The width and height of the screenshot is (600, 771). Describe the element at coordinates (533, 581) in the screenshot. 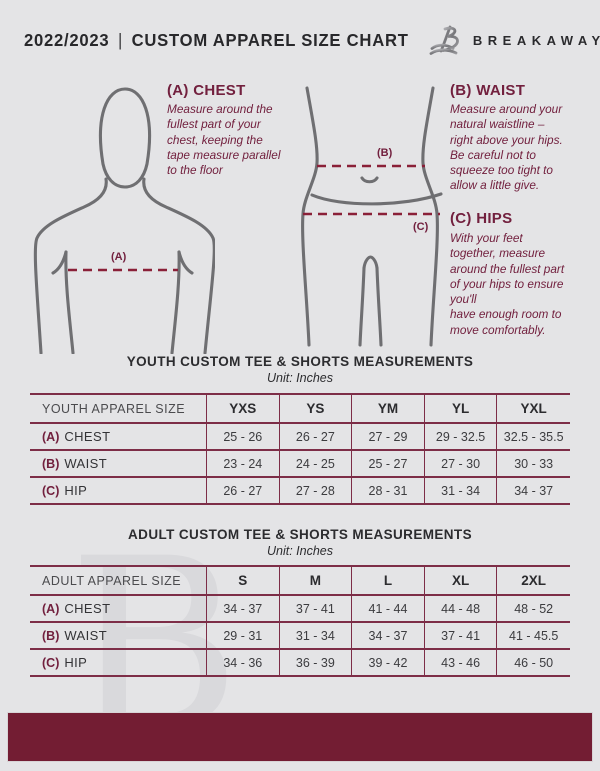

I see `adult-header-2xl: 2XL` at that location.